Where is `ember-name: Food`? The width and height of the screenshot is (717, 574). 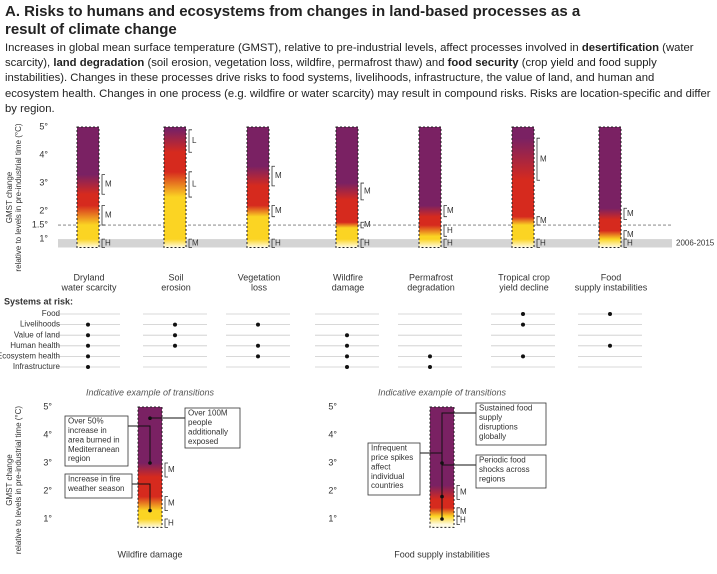 ember-name: Food is located at coordinates (611, 277).